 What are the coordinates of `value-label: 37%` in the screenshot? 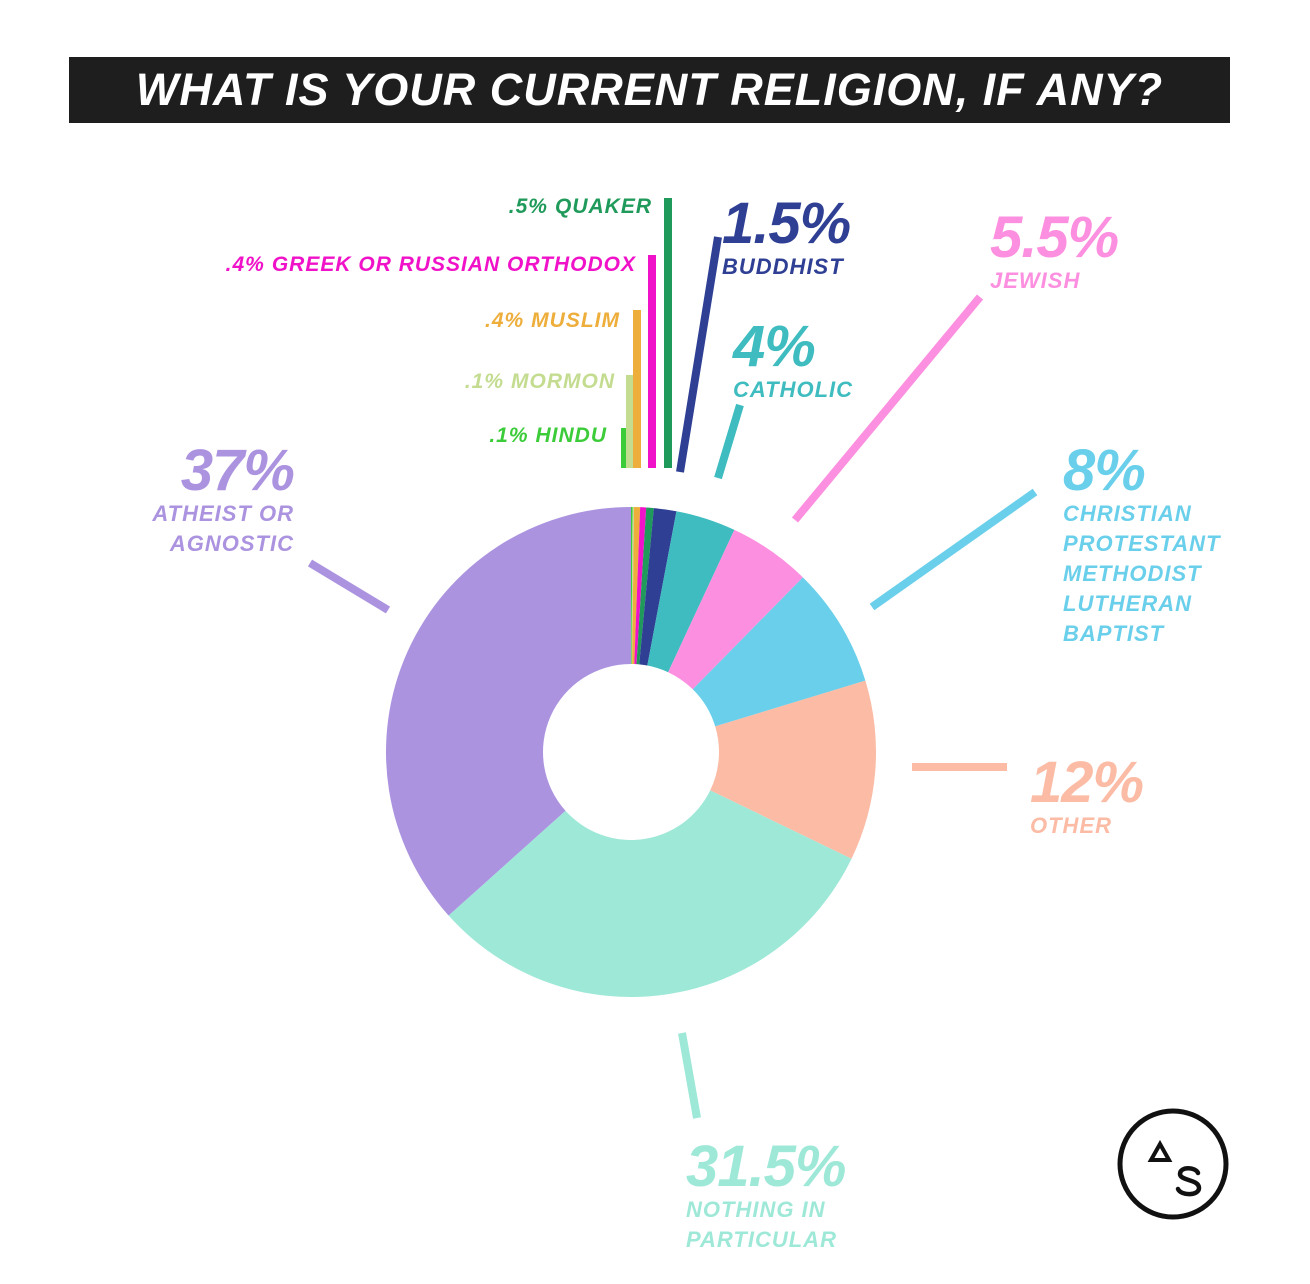 It's located at (237, 470).